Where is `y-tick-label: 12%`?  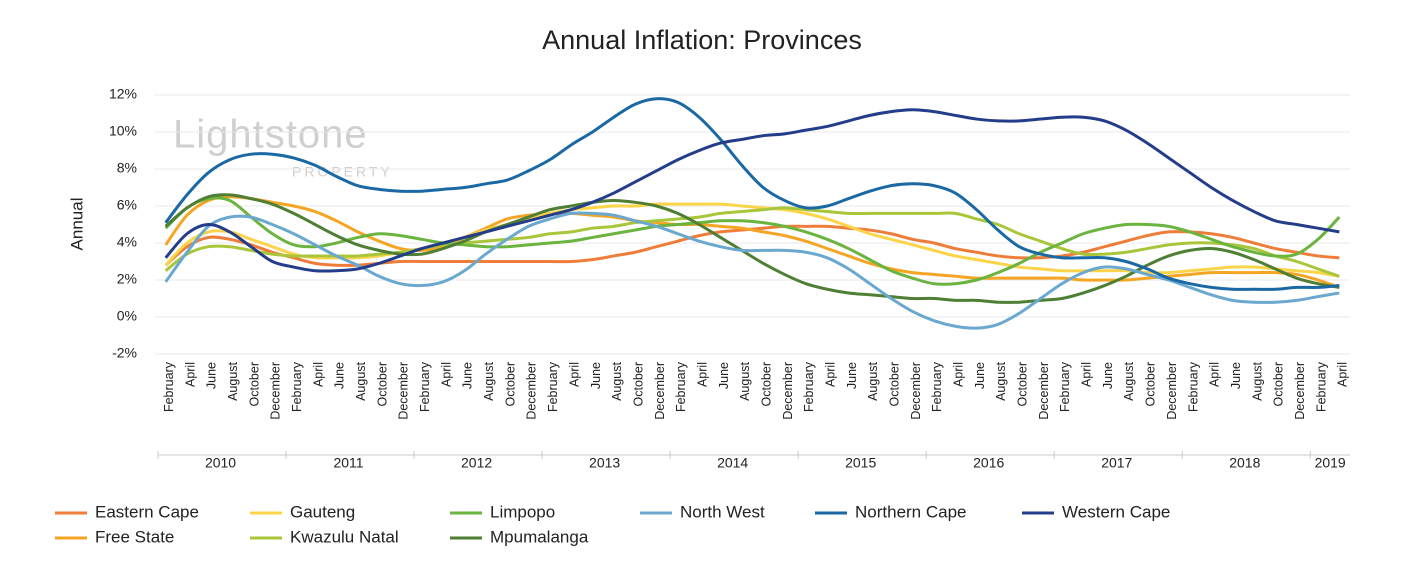 y-tick-label: 12% is located at coordinates (123, 94).